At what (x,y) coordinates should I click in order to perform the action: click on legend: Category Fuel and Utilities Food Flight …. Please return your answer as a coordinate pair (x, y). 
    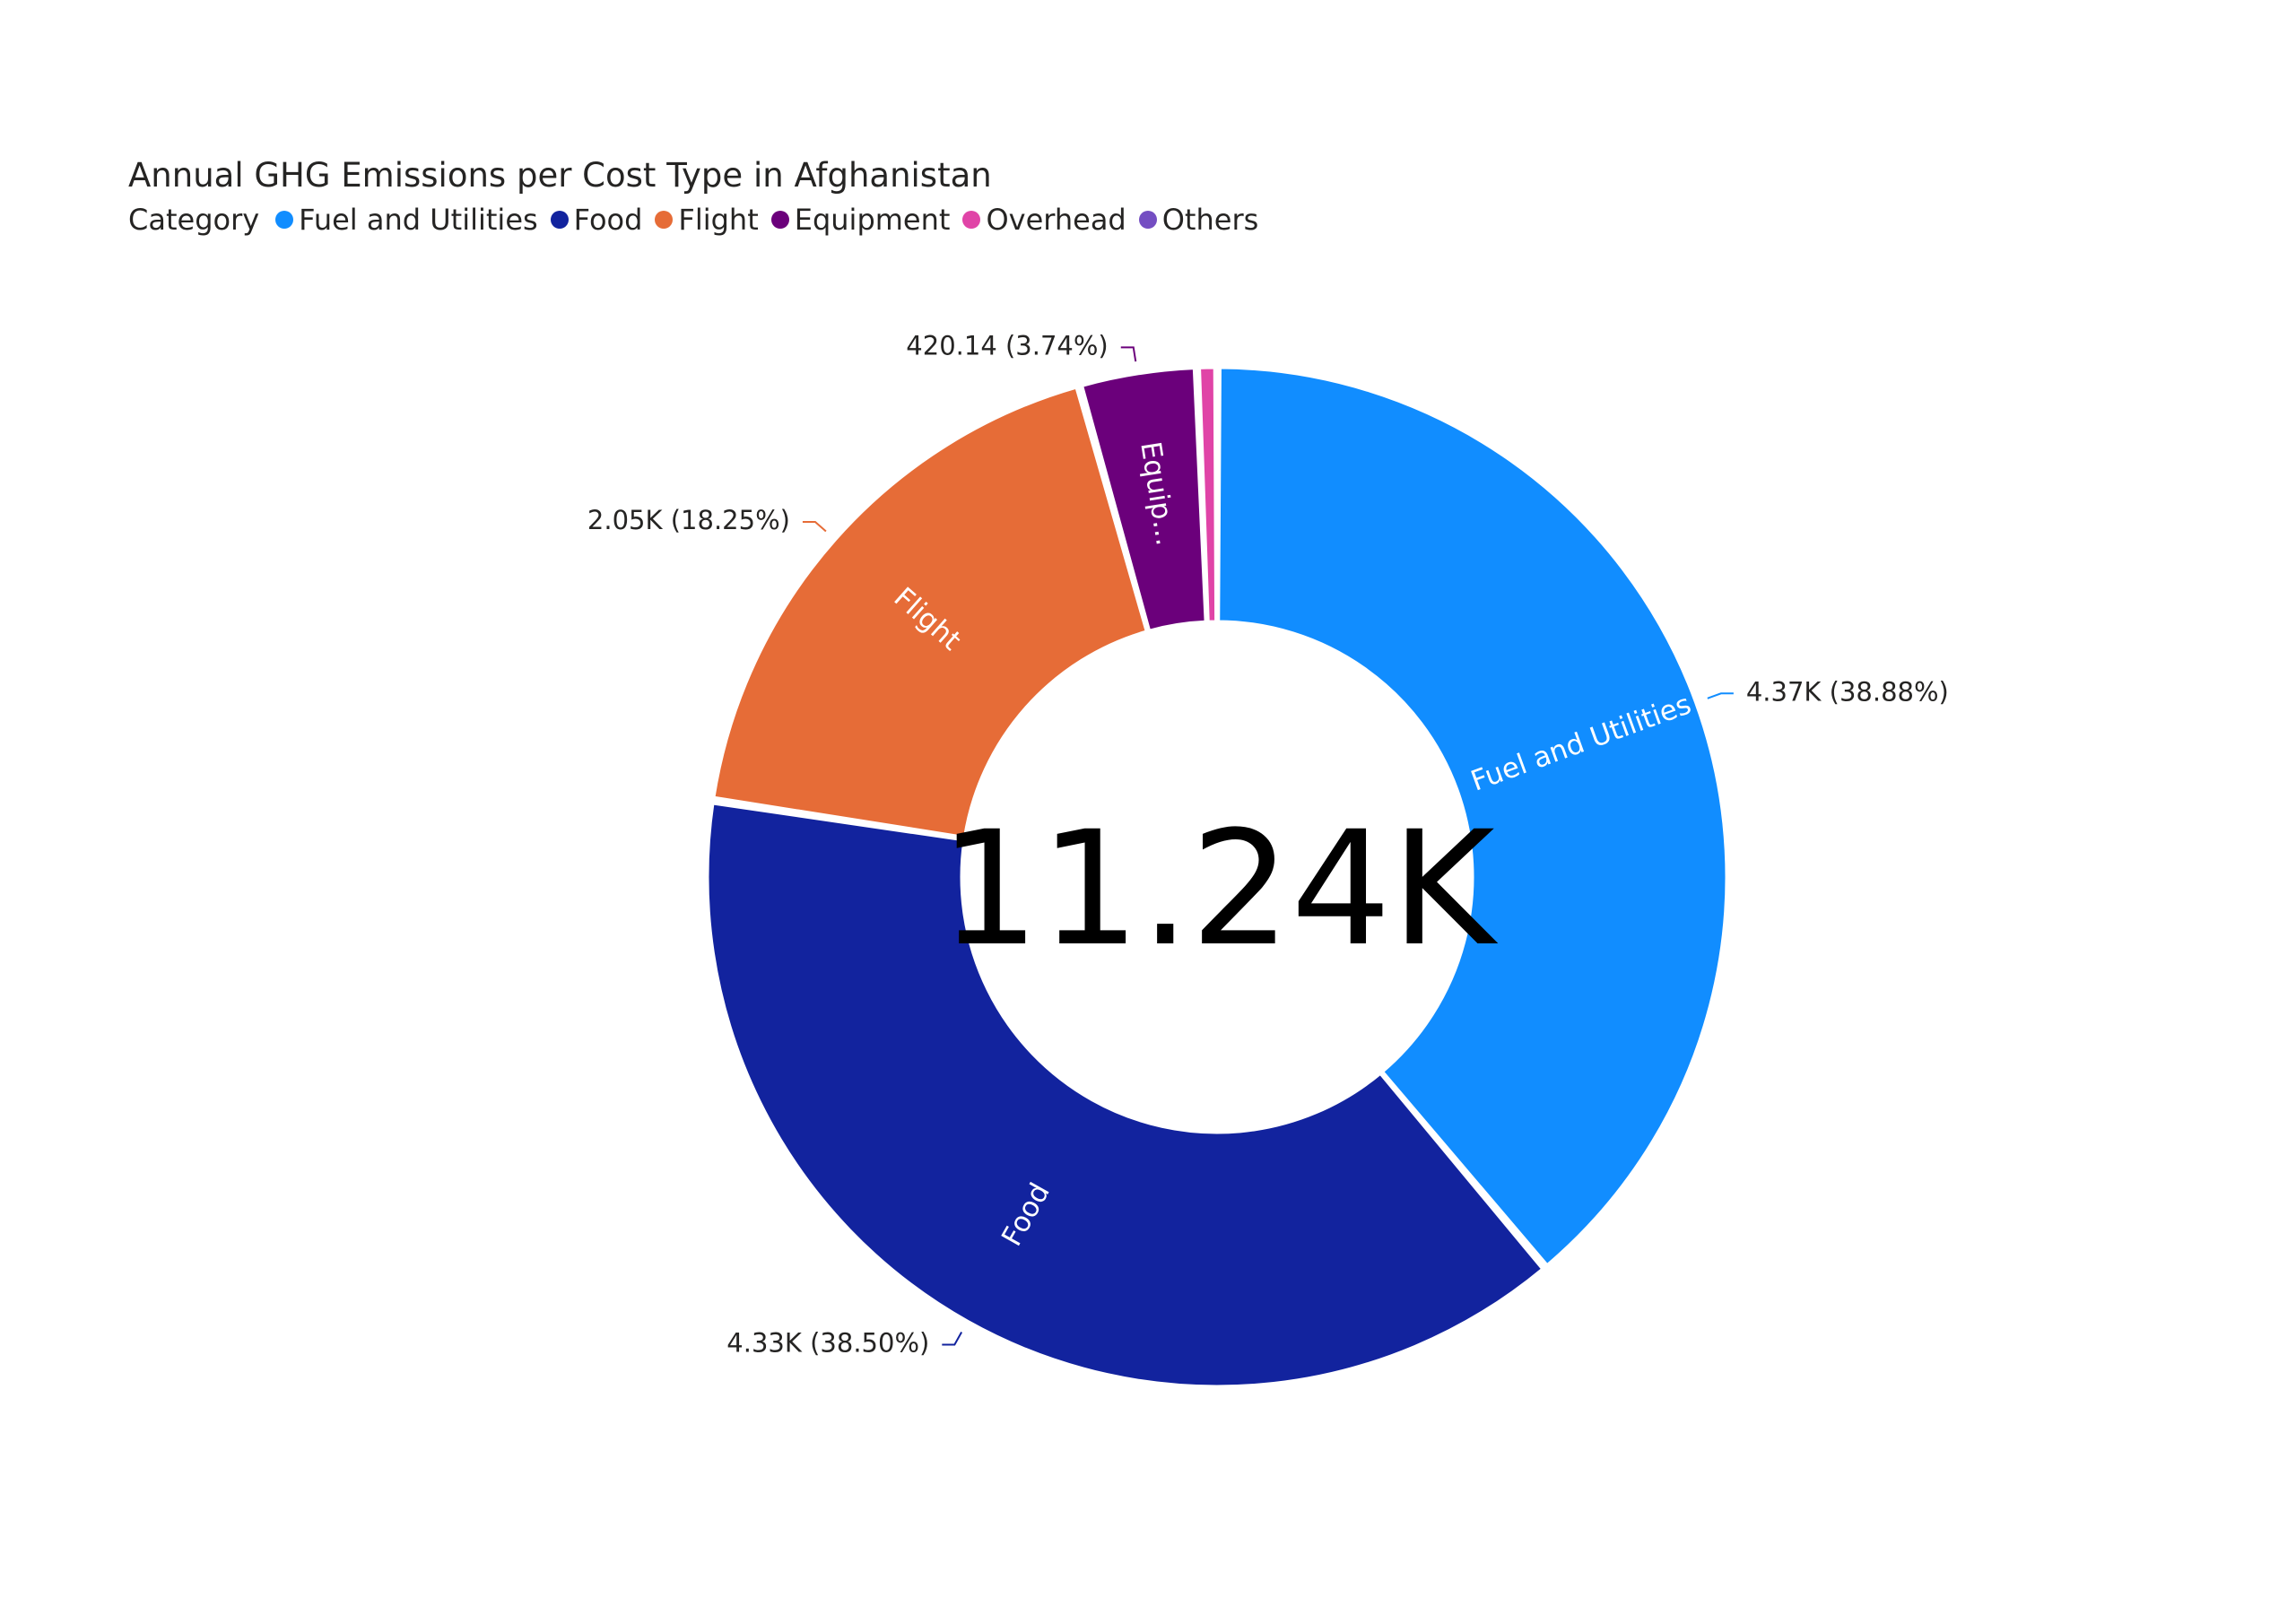
    Looking at the image, I should click on (699, 220).